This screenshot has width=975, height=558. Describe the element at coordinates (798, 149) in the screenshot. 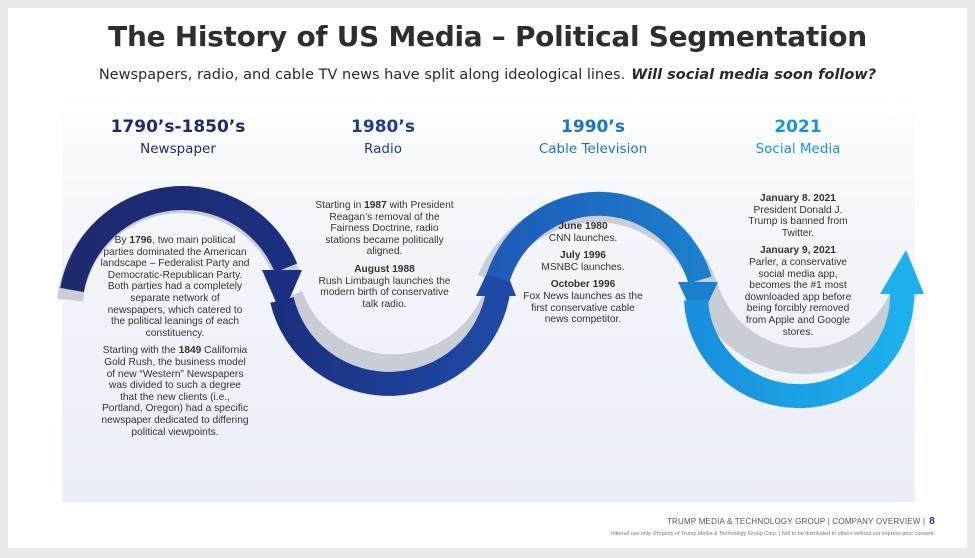

I see `era-social-name: Social Media` at that location.